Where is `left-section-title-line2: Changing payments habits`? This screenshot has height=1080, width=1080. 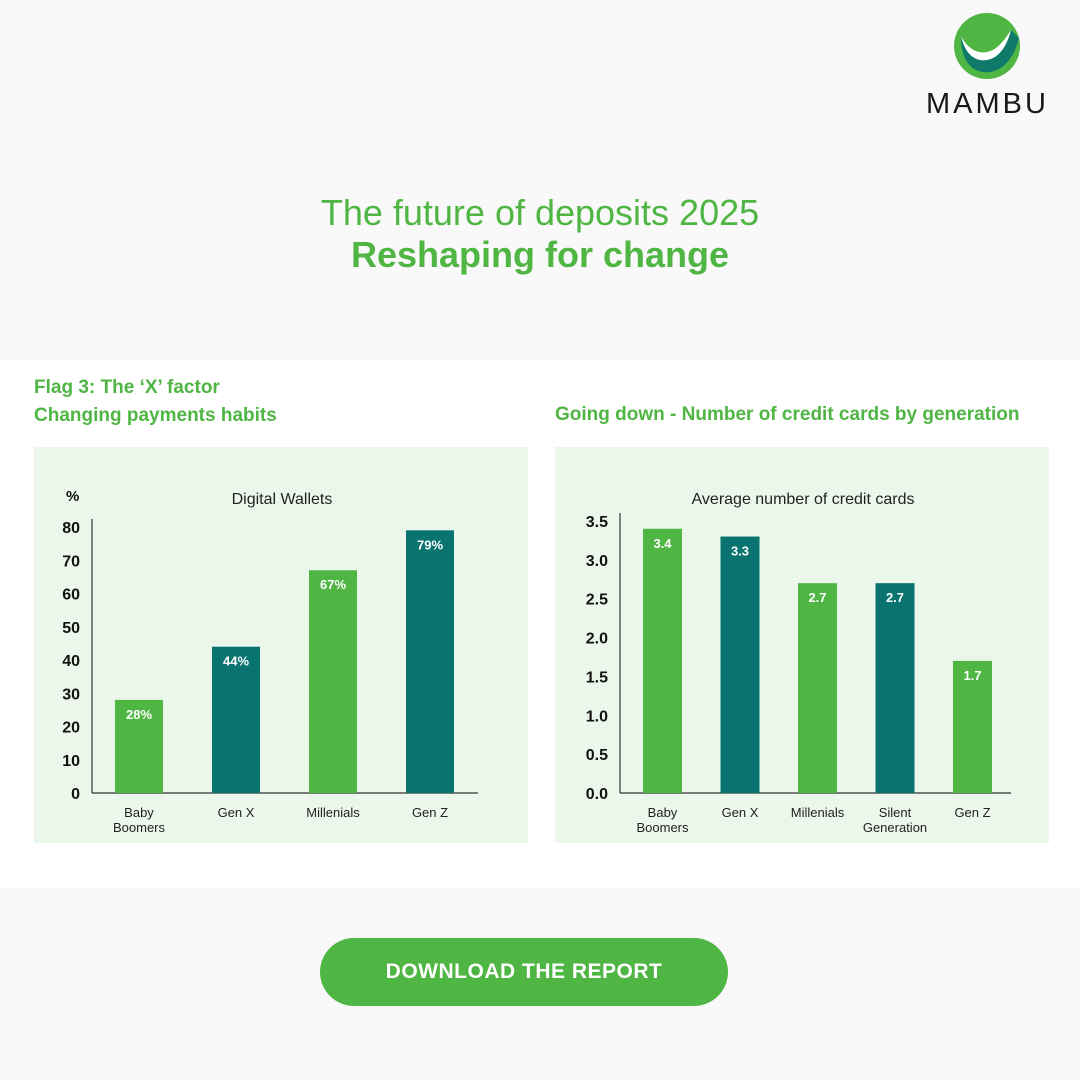 left-section-title-line2: Changing payments habits is located at coordinates (155, 415).